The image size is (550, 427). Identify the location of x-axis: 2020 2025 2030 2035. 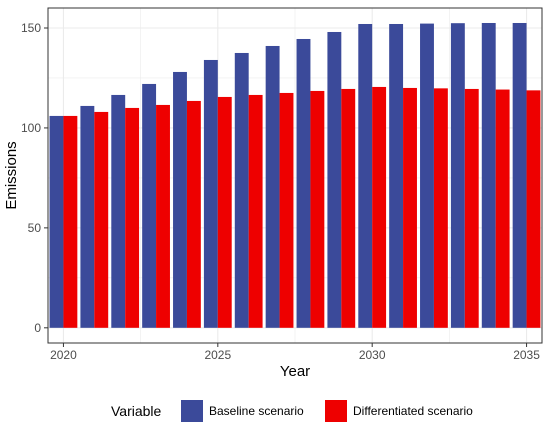
(295, 352).